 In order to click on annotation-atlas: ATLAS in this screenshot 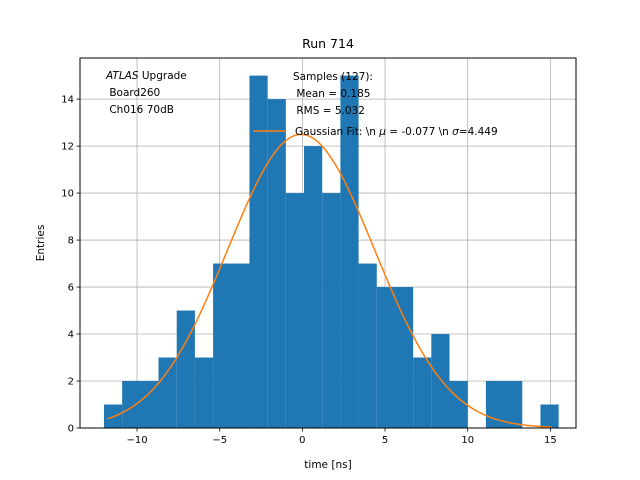, I will do `click(122, 76)`.